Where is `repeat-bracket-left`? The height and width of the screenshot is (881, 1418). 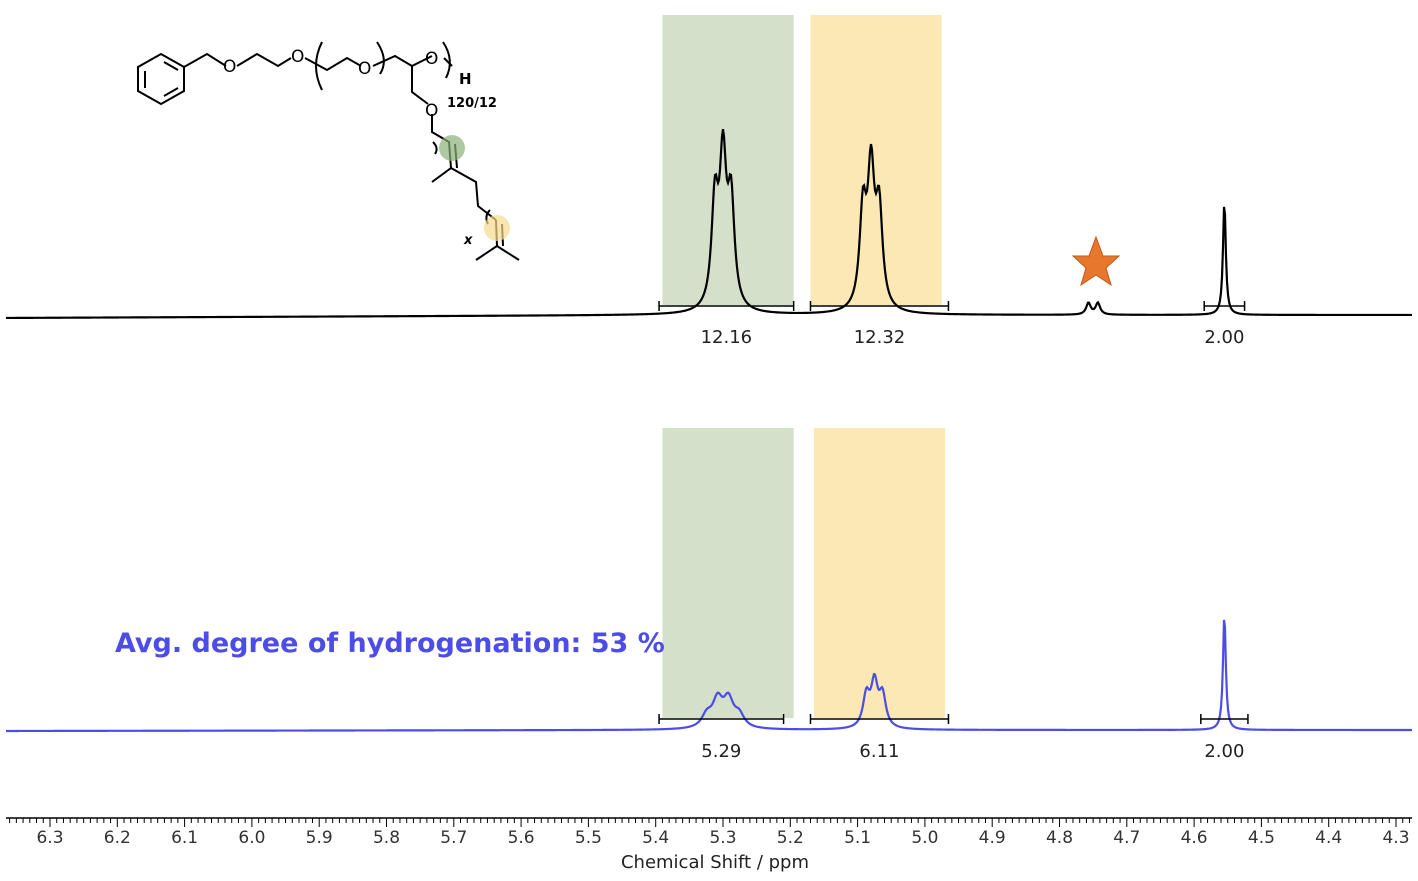 repeat-bracket-left is located at coordinates (319, 66).